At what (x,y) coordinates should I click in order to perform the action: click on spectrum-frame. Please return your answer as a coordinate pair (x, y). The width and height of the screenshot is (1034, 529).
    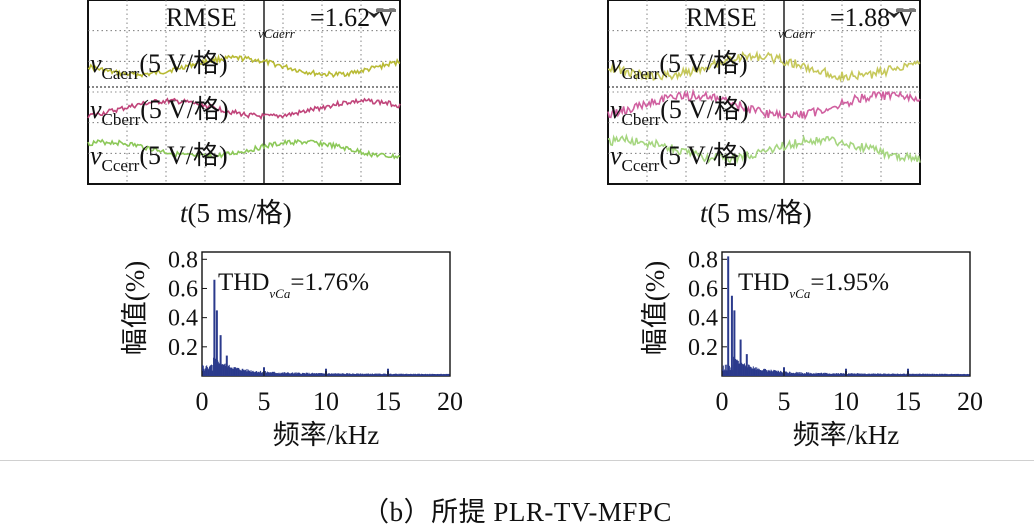
    Looking at the image, I should click on (326, 314).